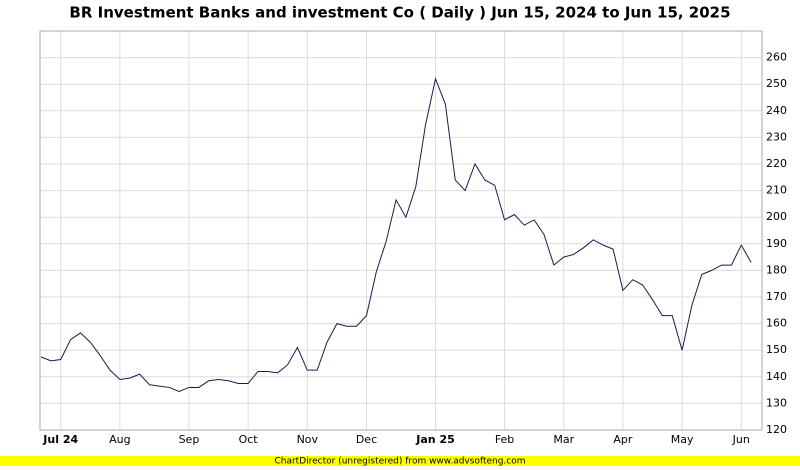 Image resolution: width=800 pixels, height=470 pixels. What do you see at coordinates (776, 402) in the screenshot?
I see `y-tick-label: 130` at bounding box center [776, 402].